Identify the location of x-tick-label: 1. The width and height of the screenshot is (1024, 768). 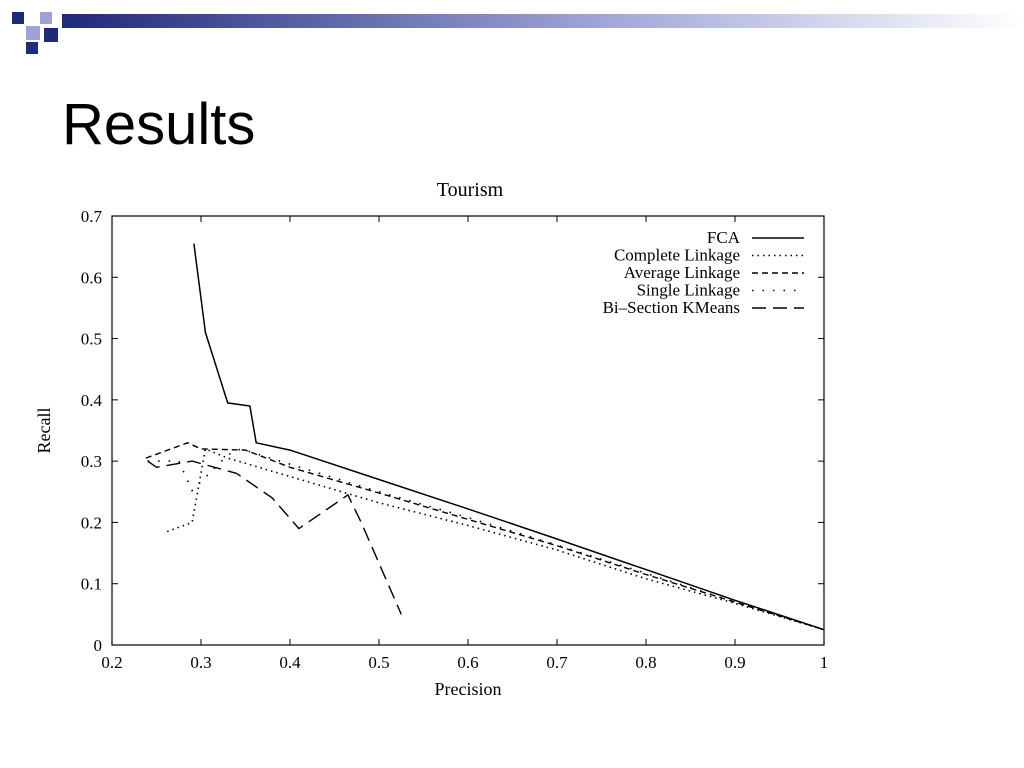
(824, 662).